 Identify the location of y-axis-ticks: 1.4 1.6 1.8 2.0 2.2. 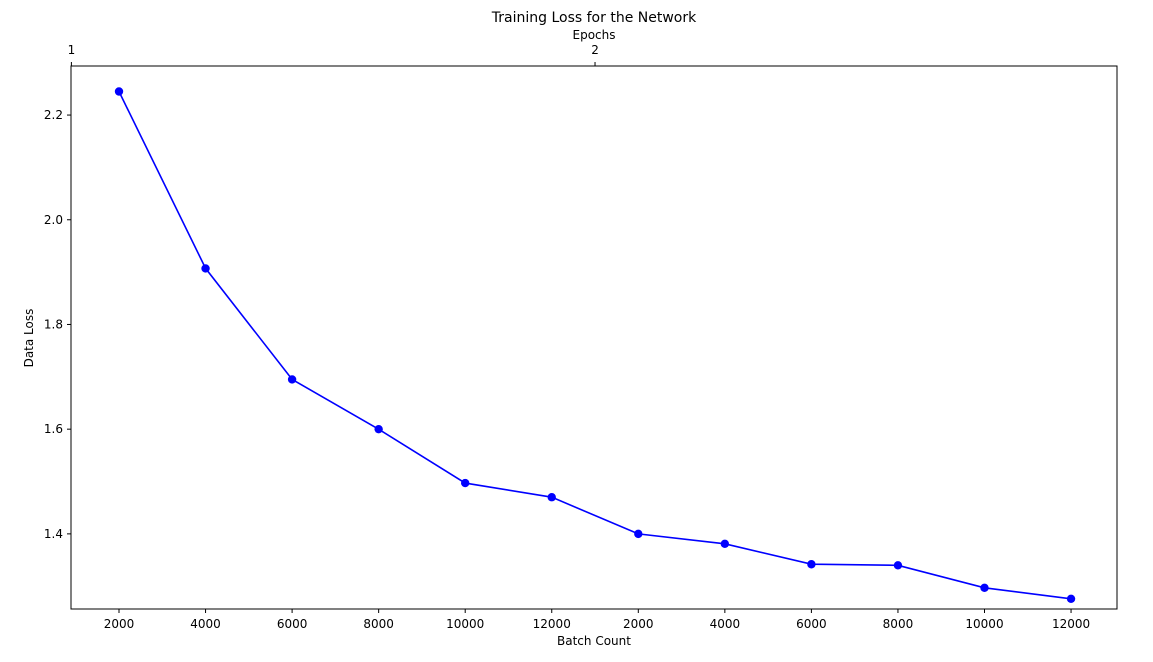
(57, 324).